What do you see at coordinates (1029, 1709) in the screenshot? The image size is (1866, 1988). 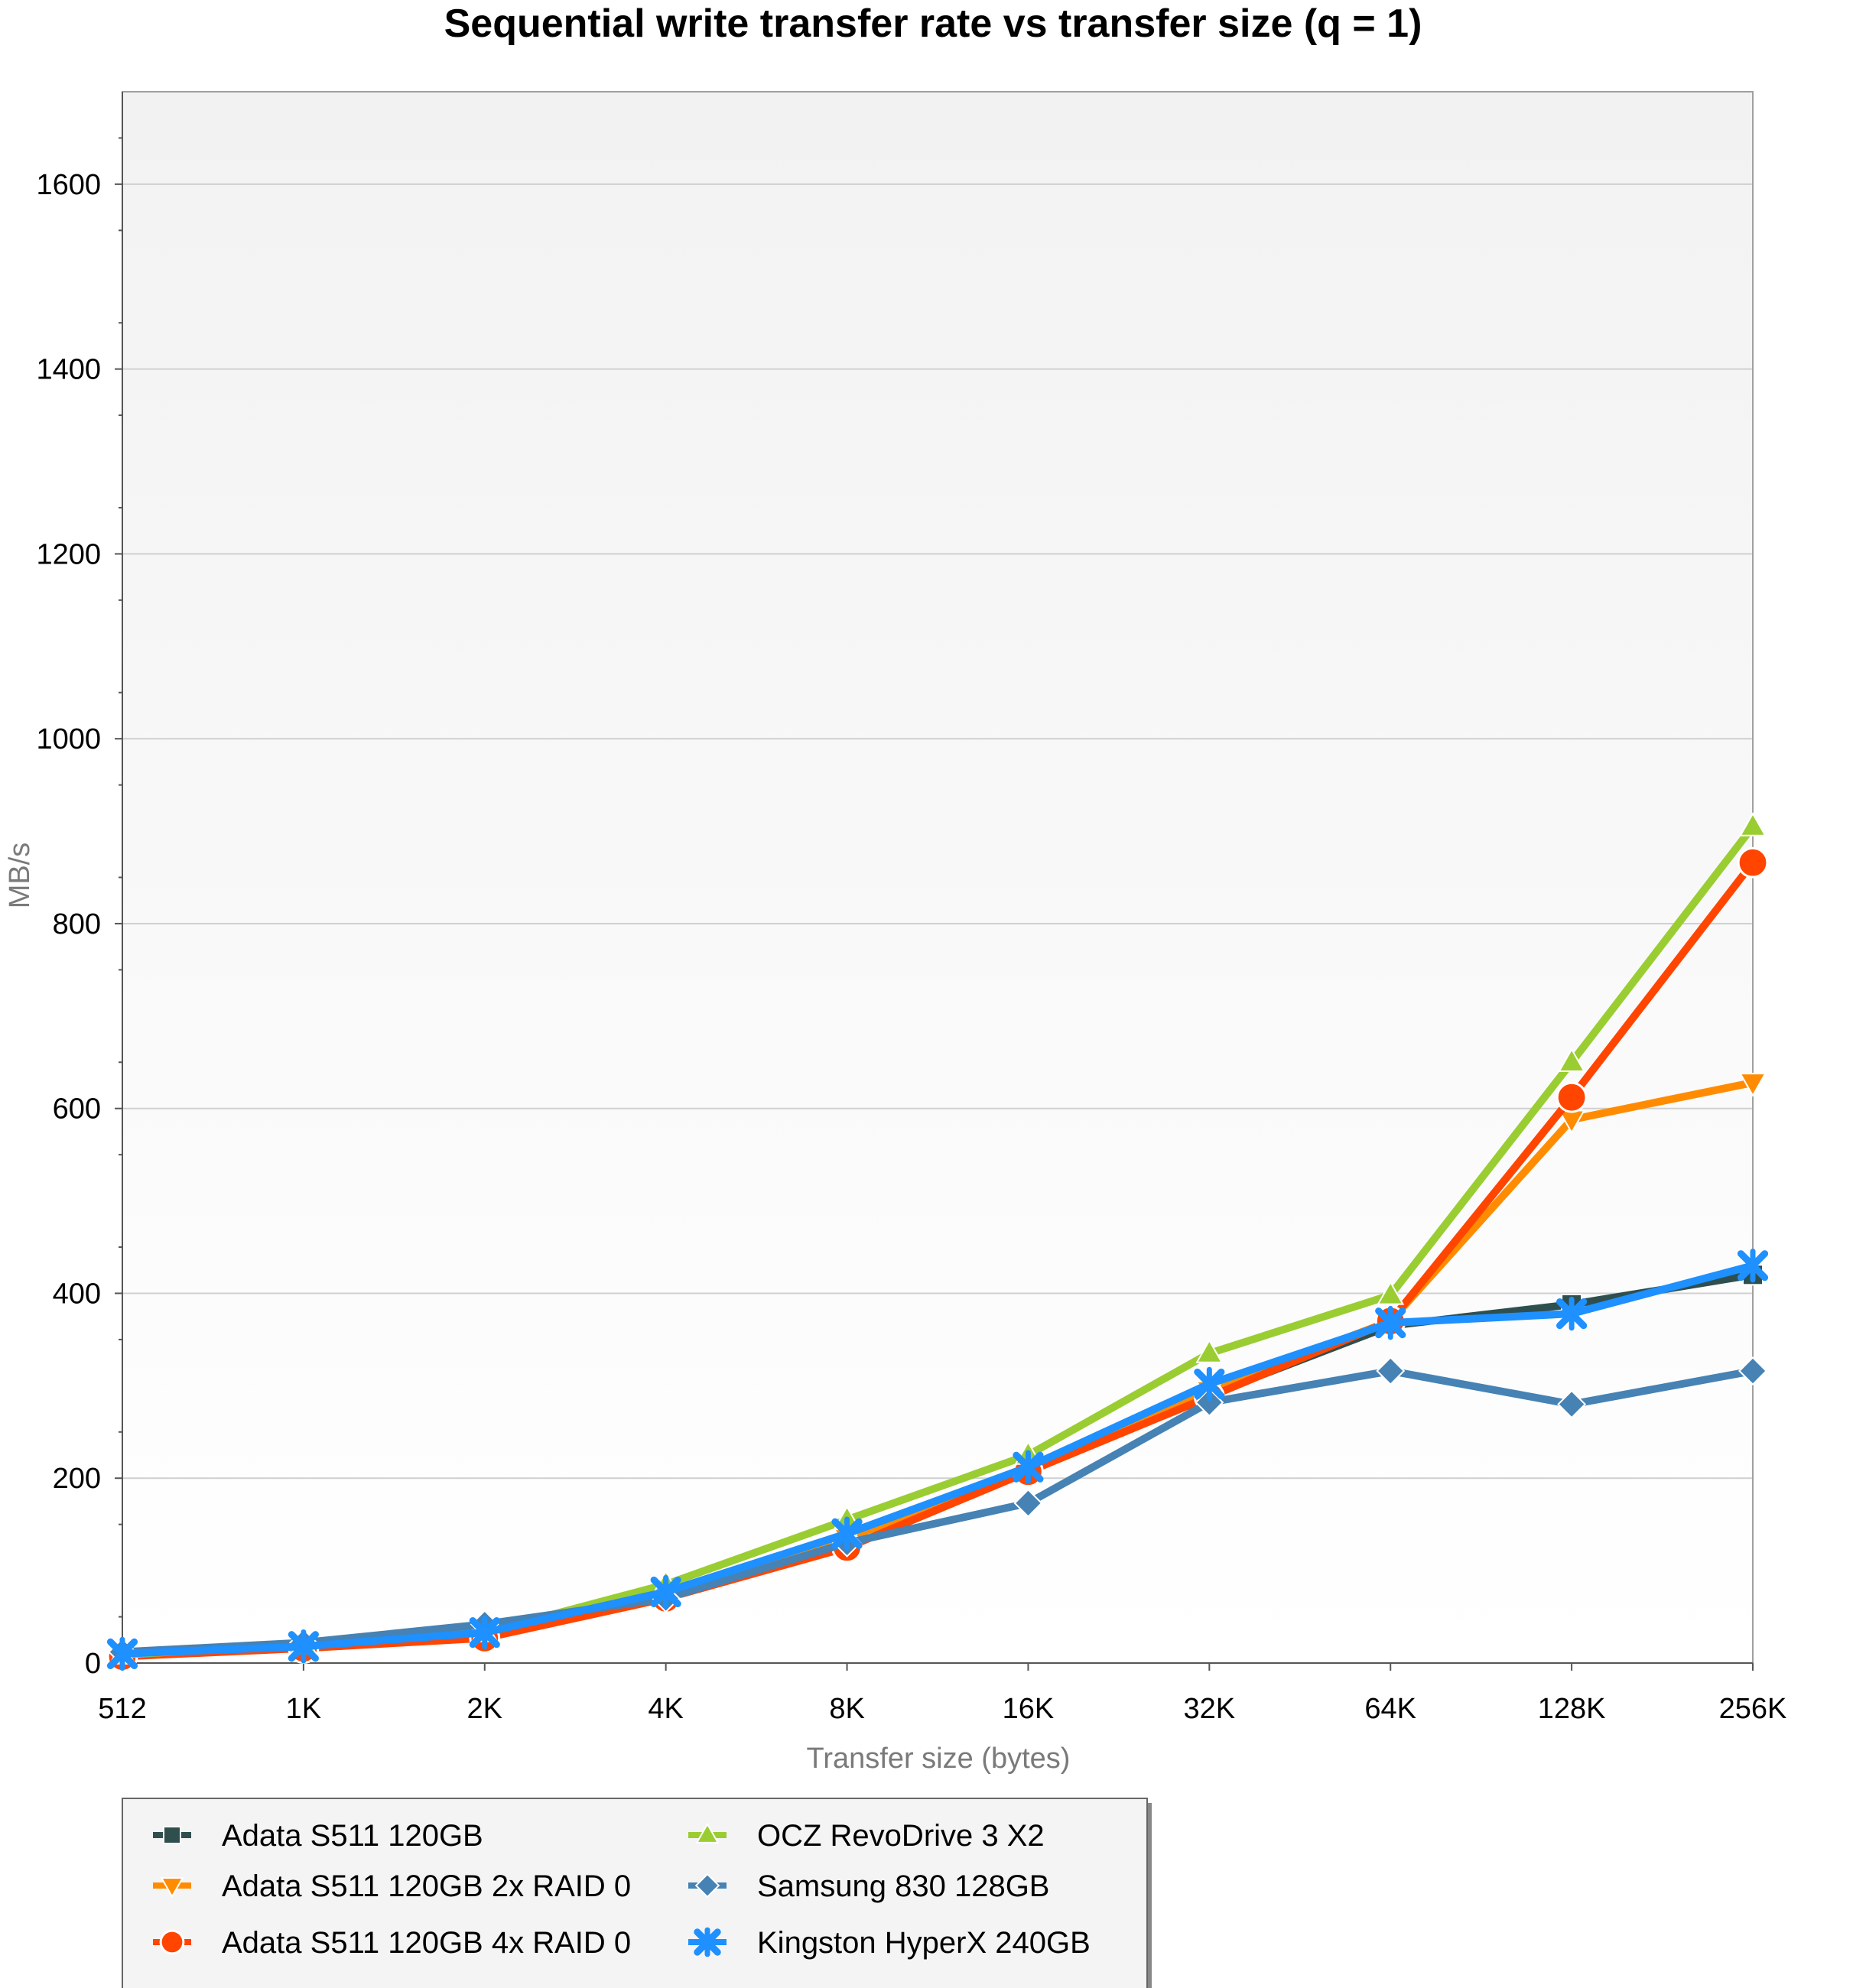 I see `x-tick-label: 16K` at bounding box center [1029, 1709].